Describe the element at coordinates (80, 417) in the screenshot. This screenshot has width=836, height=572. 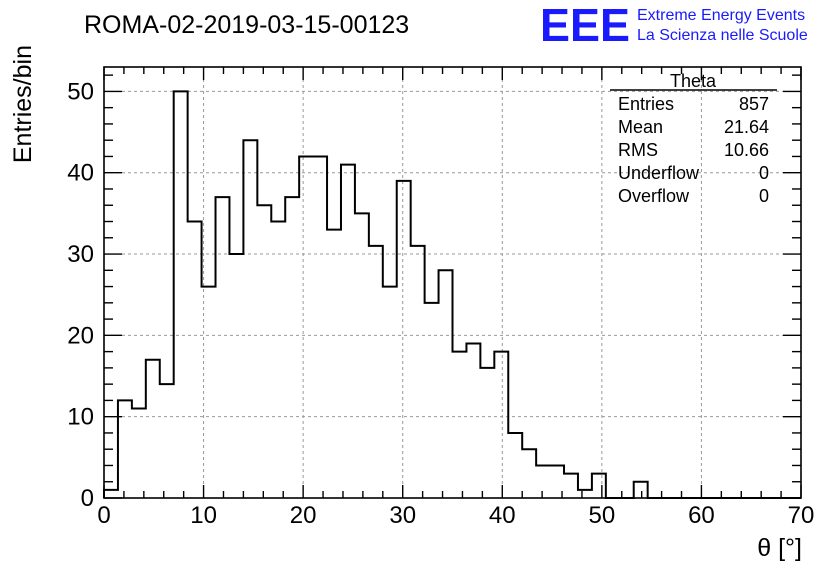
I see `y-tick-label: 10` at that location.